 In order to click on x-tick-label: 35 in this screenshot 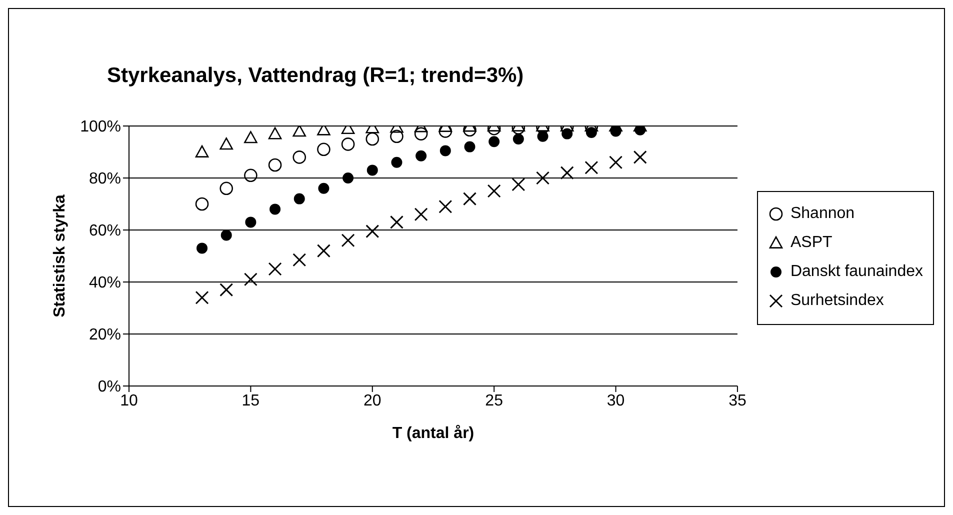, I will do `click(737, 401)`.